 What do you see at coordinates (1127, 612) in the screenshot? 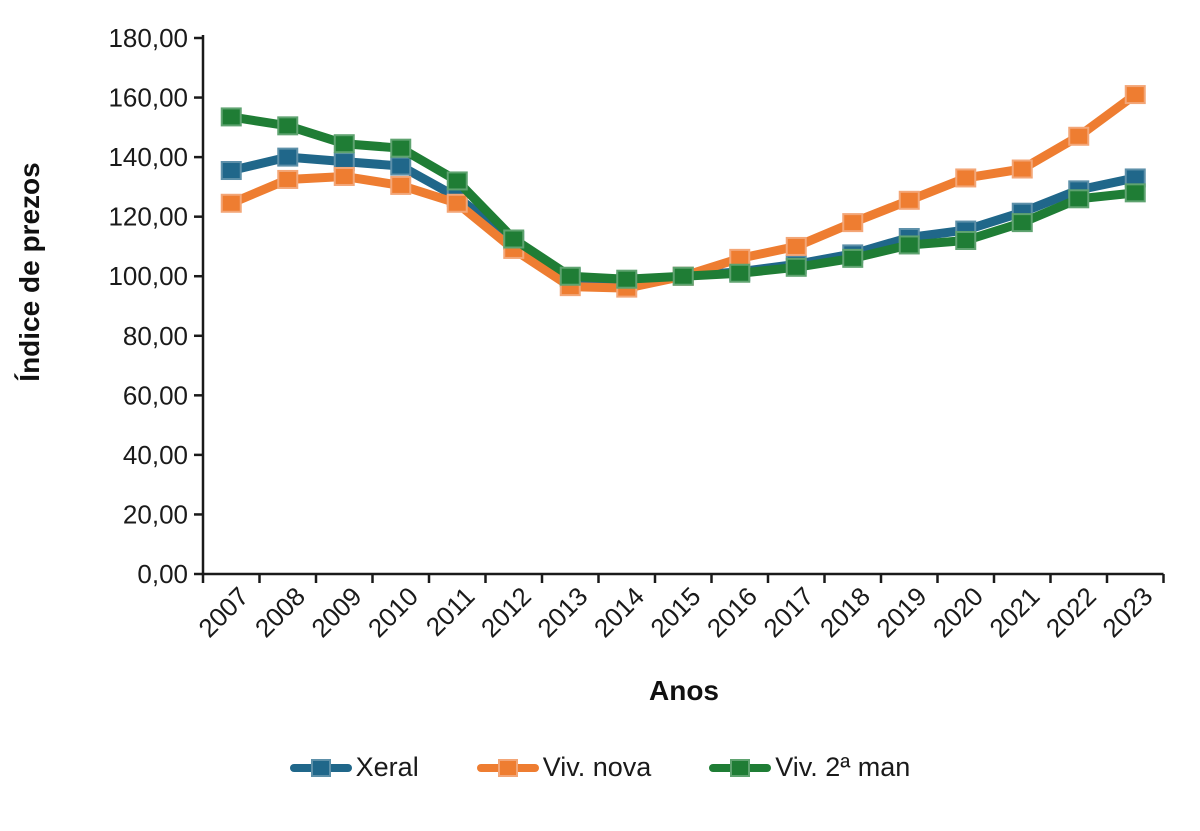
I see `x-tick-label: 2023` at bounding box center [1127, 612].